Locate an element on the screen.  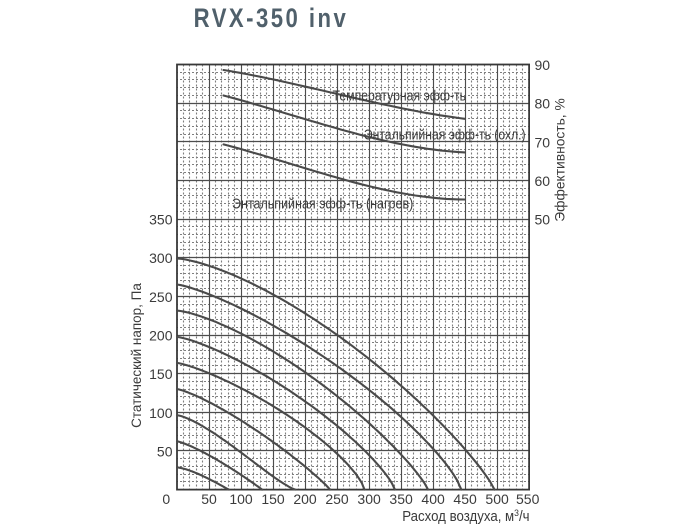
svg-text: RVX-350 inv is located at coordinates (271, 19).